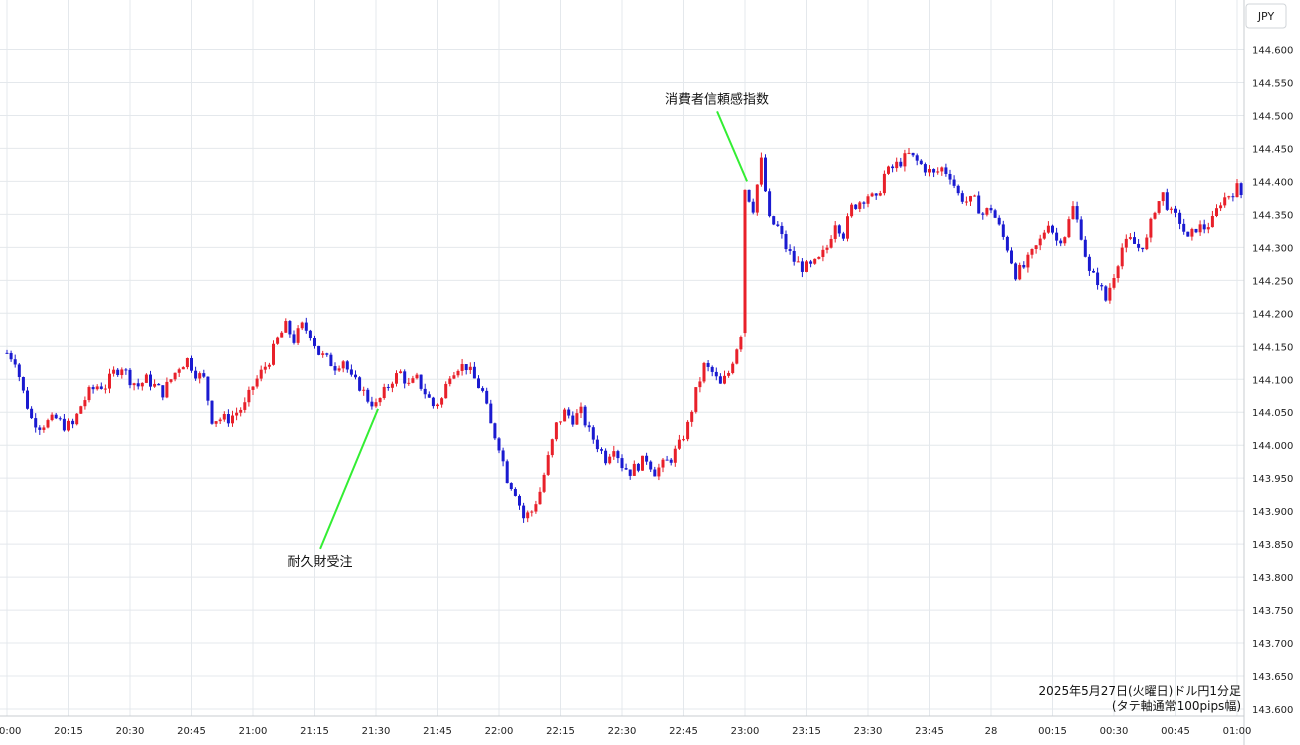  I want to click on y-tick-label: 144.100, so click(1272, 380).